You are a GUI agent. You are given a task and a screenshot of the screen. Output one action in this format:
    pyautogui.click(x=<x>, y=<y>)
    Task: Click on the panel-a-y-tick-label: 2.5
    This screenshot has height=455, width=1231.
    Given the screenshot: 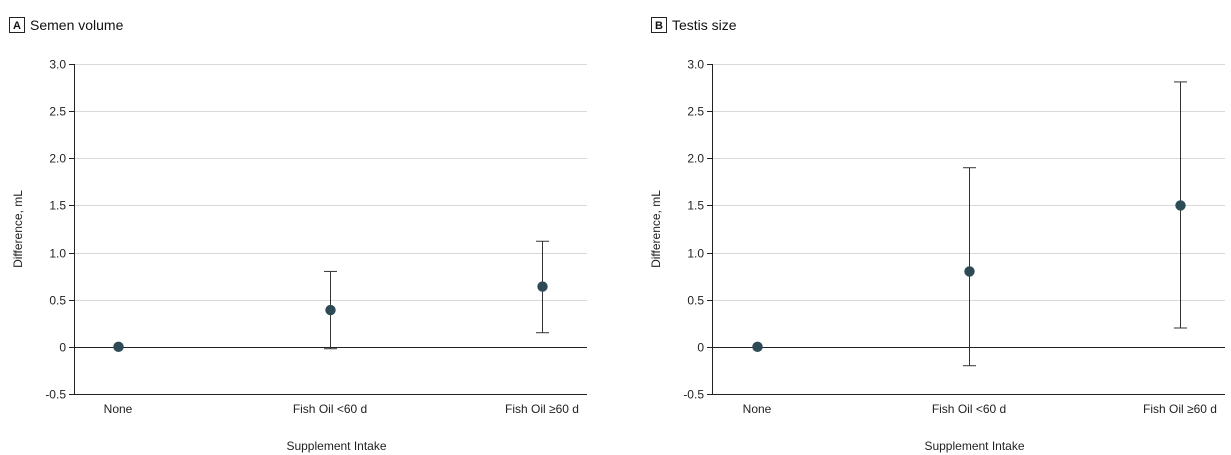 What is the action you would take?
    pyautogui.click(x=57, y=112)
    